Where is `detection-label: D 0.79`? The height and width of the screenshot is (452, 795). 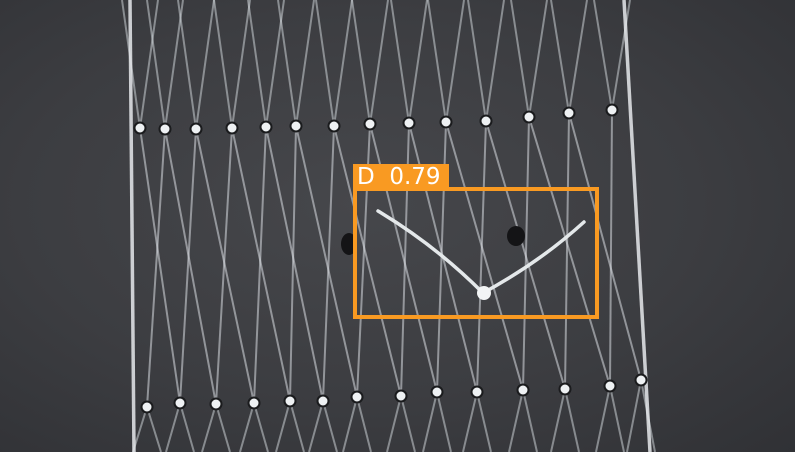
detection-label: D 0.79 is located at coordinates (401, 177).